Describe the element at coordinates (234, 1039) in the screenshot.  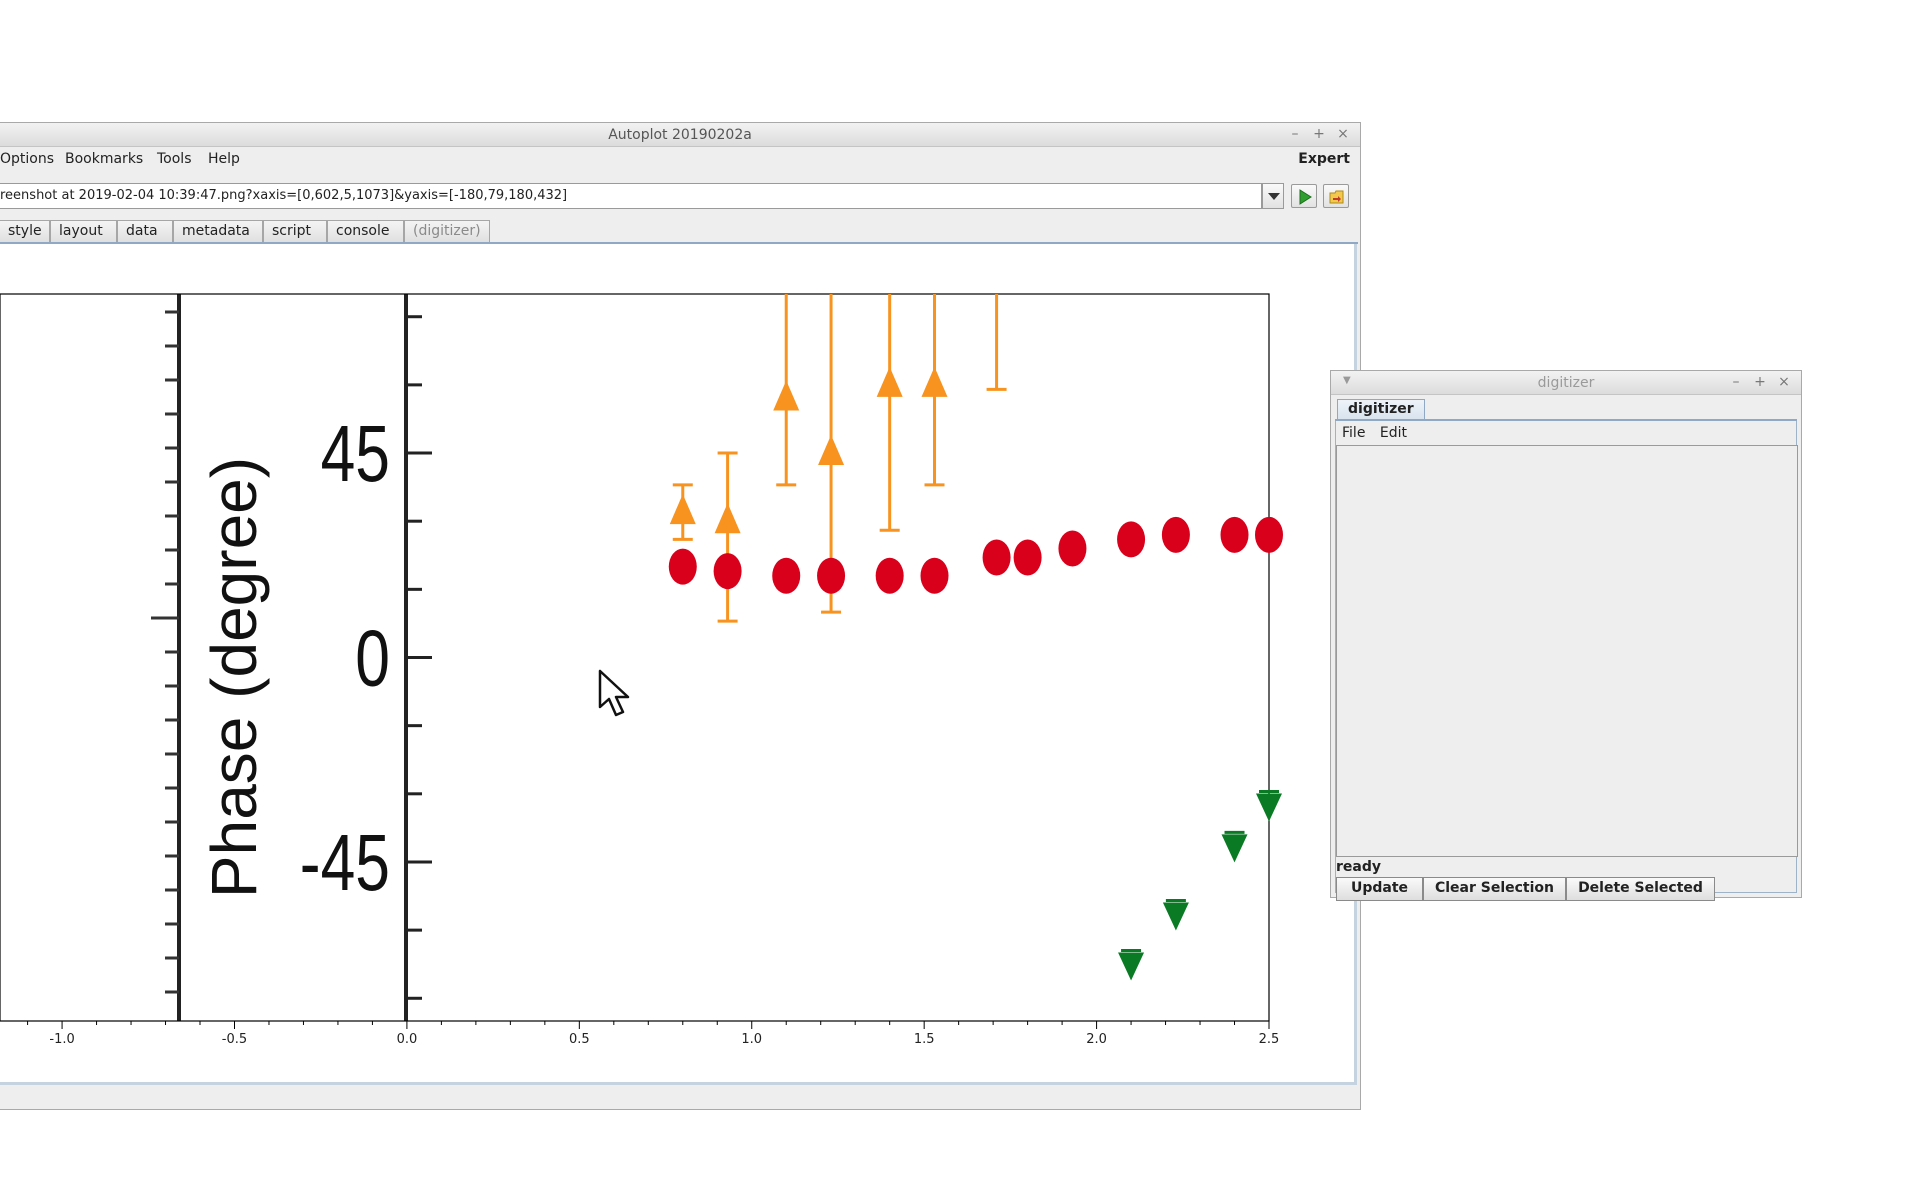
I see `x-tick-label: -0.5` at that location.